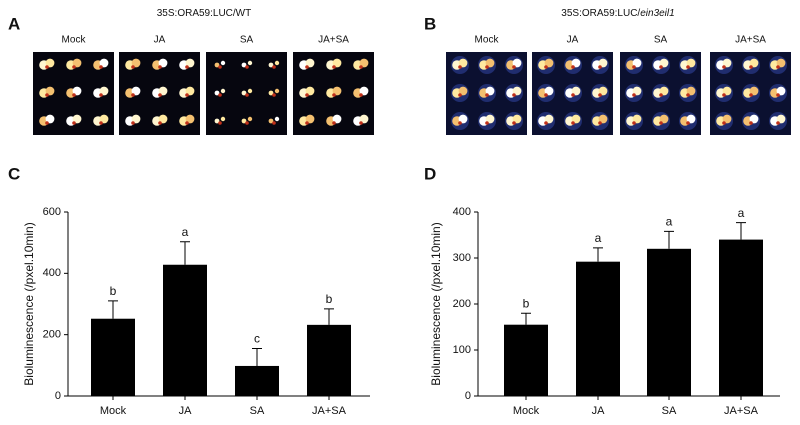  I want to click on title-part: 35S:ORA59:LUC/, so click(600, 13).